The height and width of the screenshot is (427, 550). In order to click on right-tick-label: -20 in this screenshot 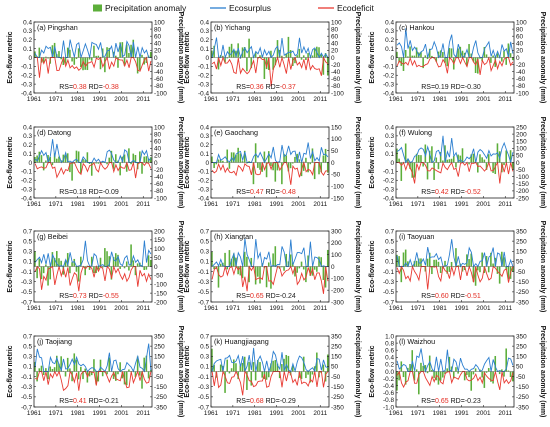, I will do `click(521, 65)`.